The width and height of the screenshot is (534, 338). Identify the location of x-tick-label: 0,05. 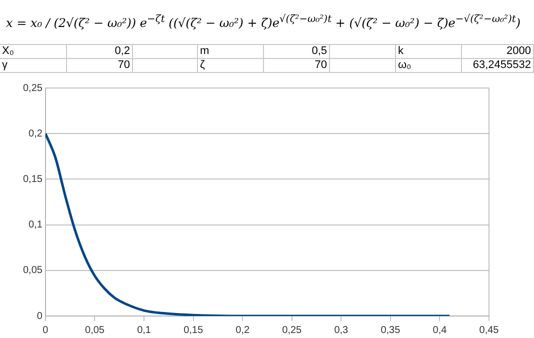
(95, 330).